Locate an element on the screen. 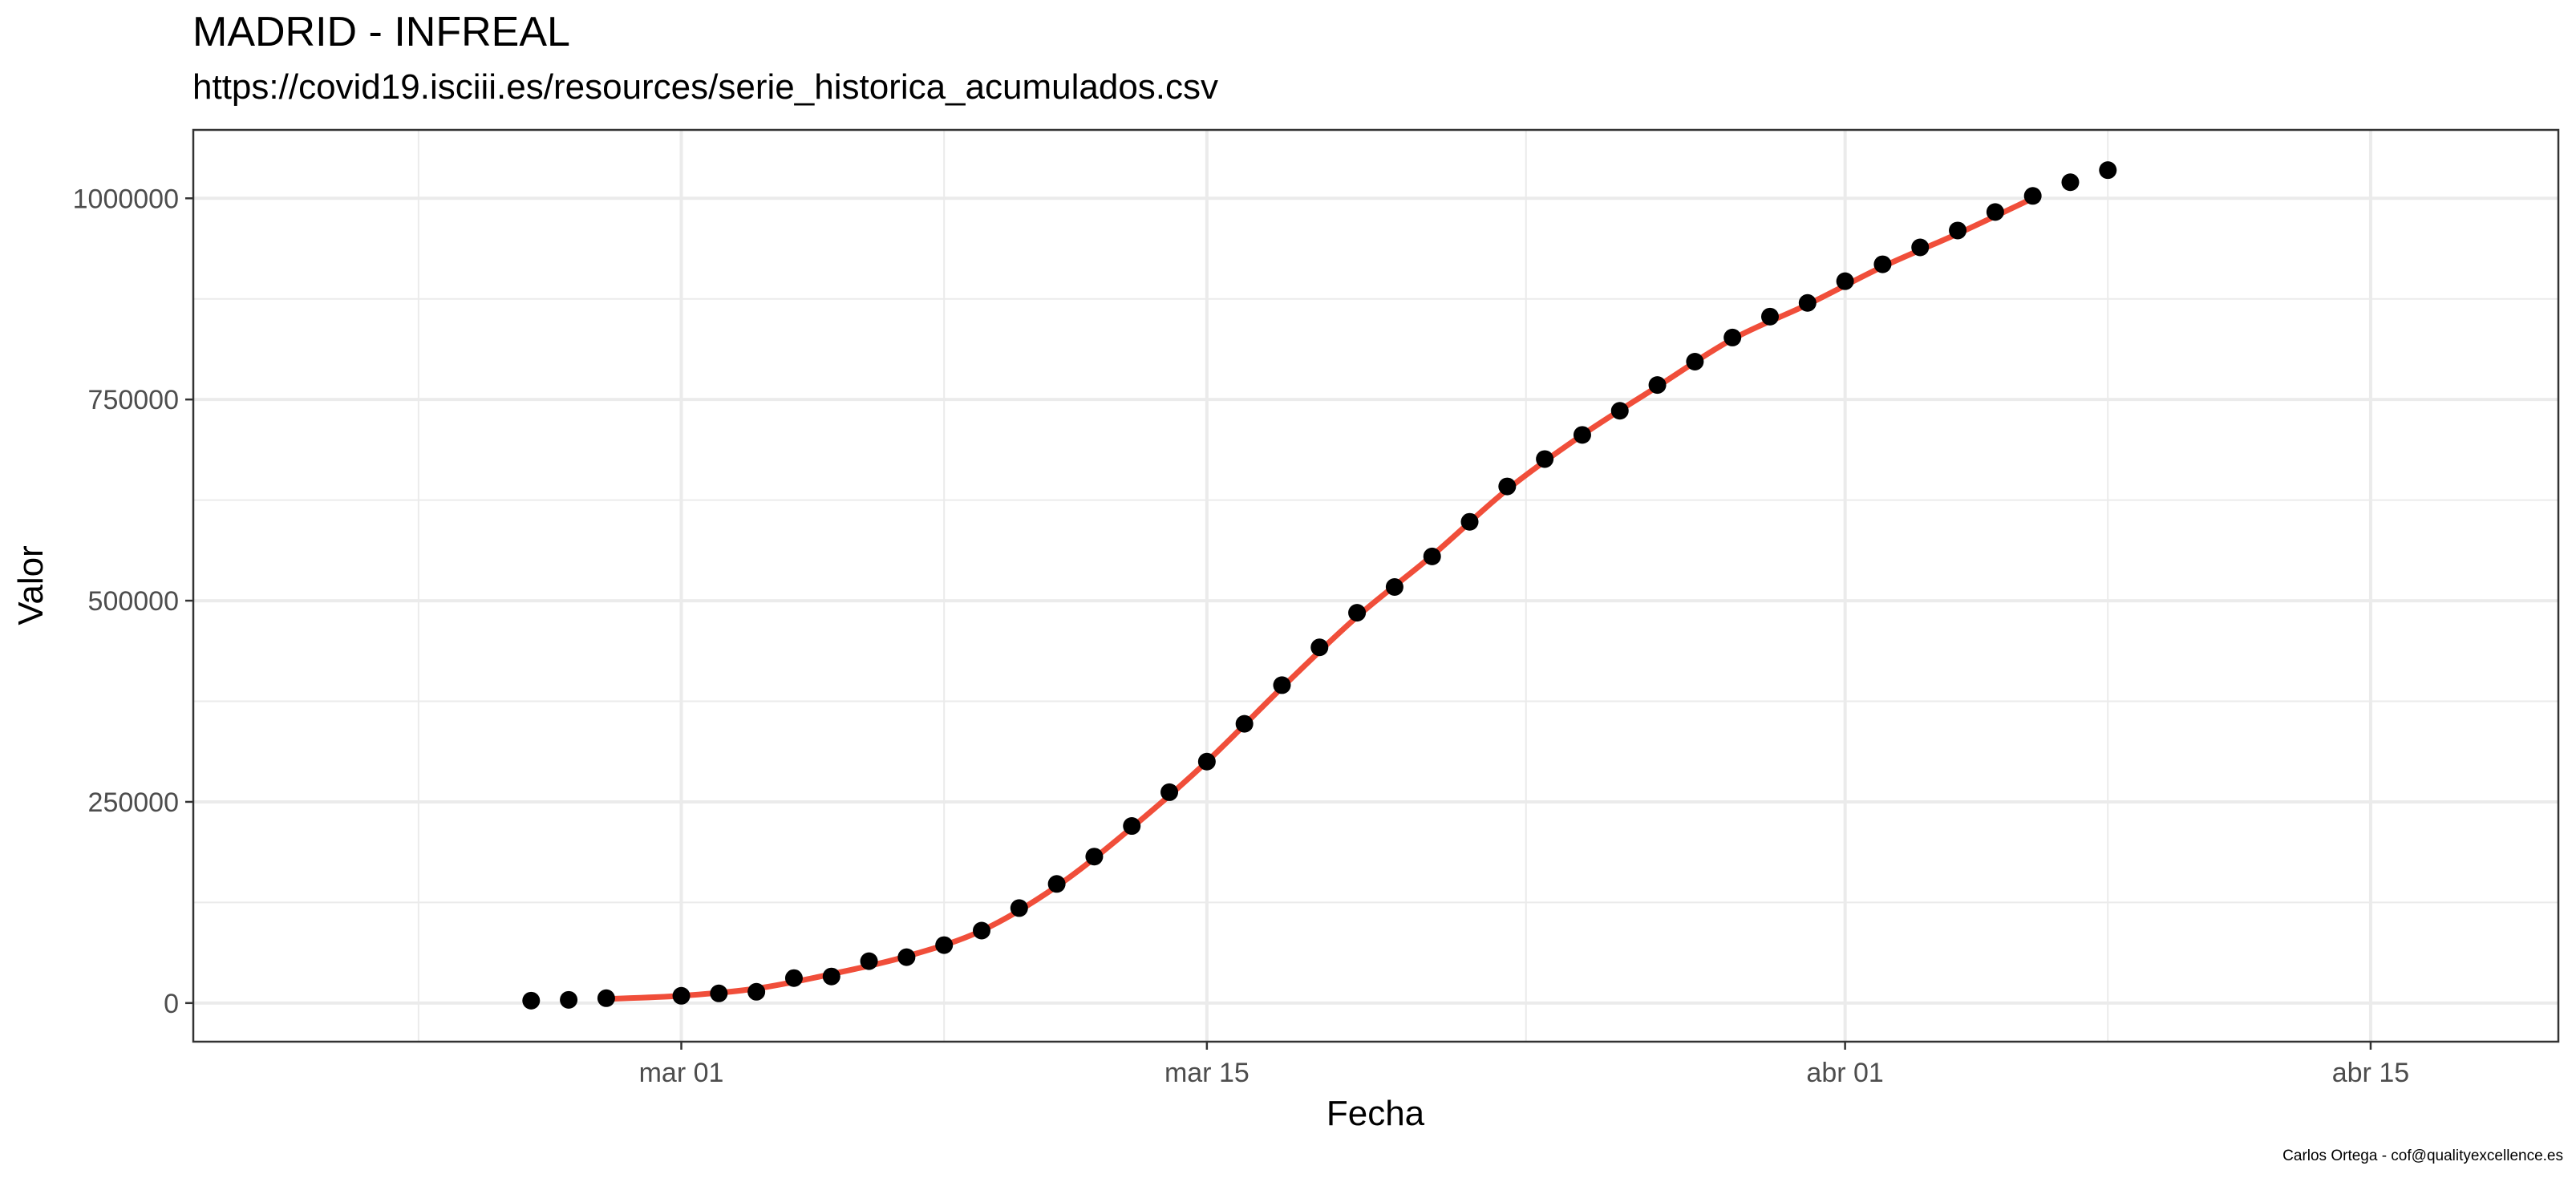 The width and height of the screenshot is (2576, 1182). x-tick-label: abr 01 is located at coordinates (1845, 1073).